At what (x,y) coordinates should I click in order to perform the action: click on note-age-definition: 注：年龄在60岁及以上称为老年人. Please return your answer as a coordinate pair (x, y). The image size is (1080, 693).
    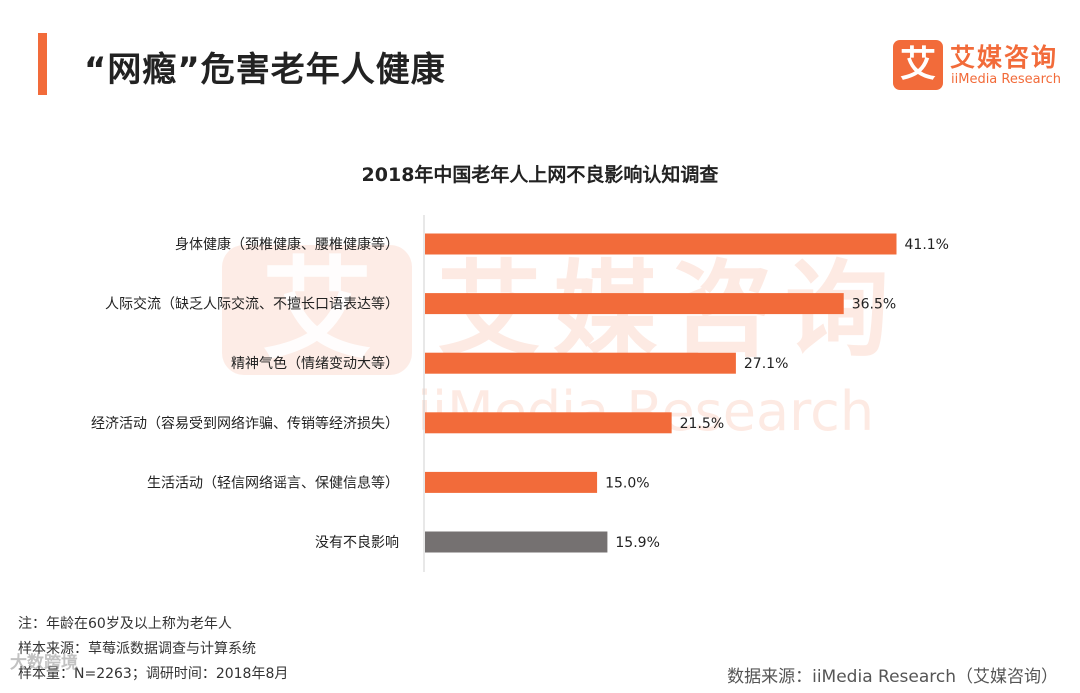
    Looking at the image, I should click on (125, 624).